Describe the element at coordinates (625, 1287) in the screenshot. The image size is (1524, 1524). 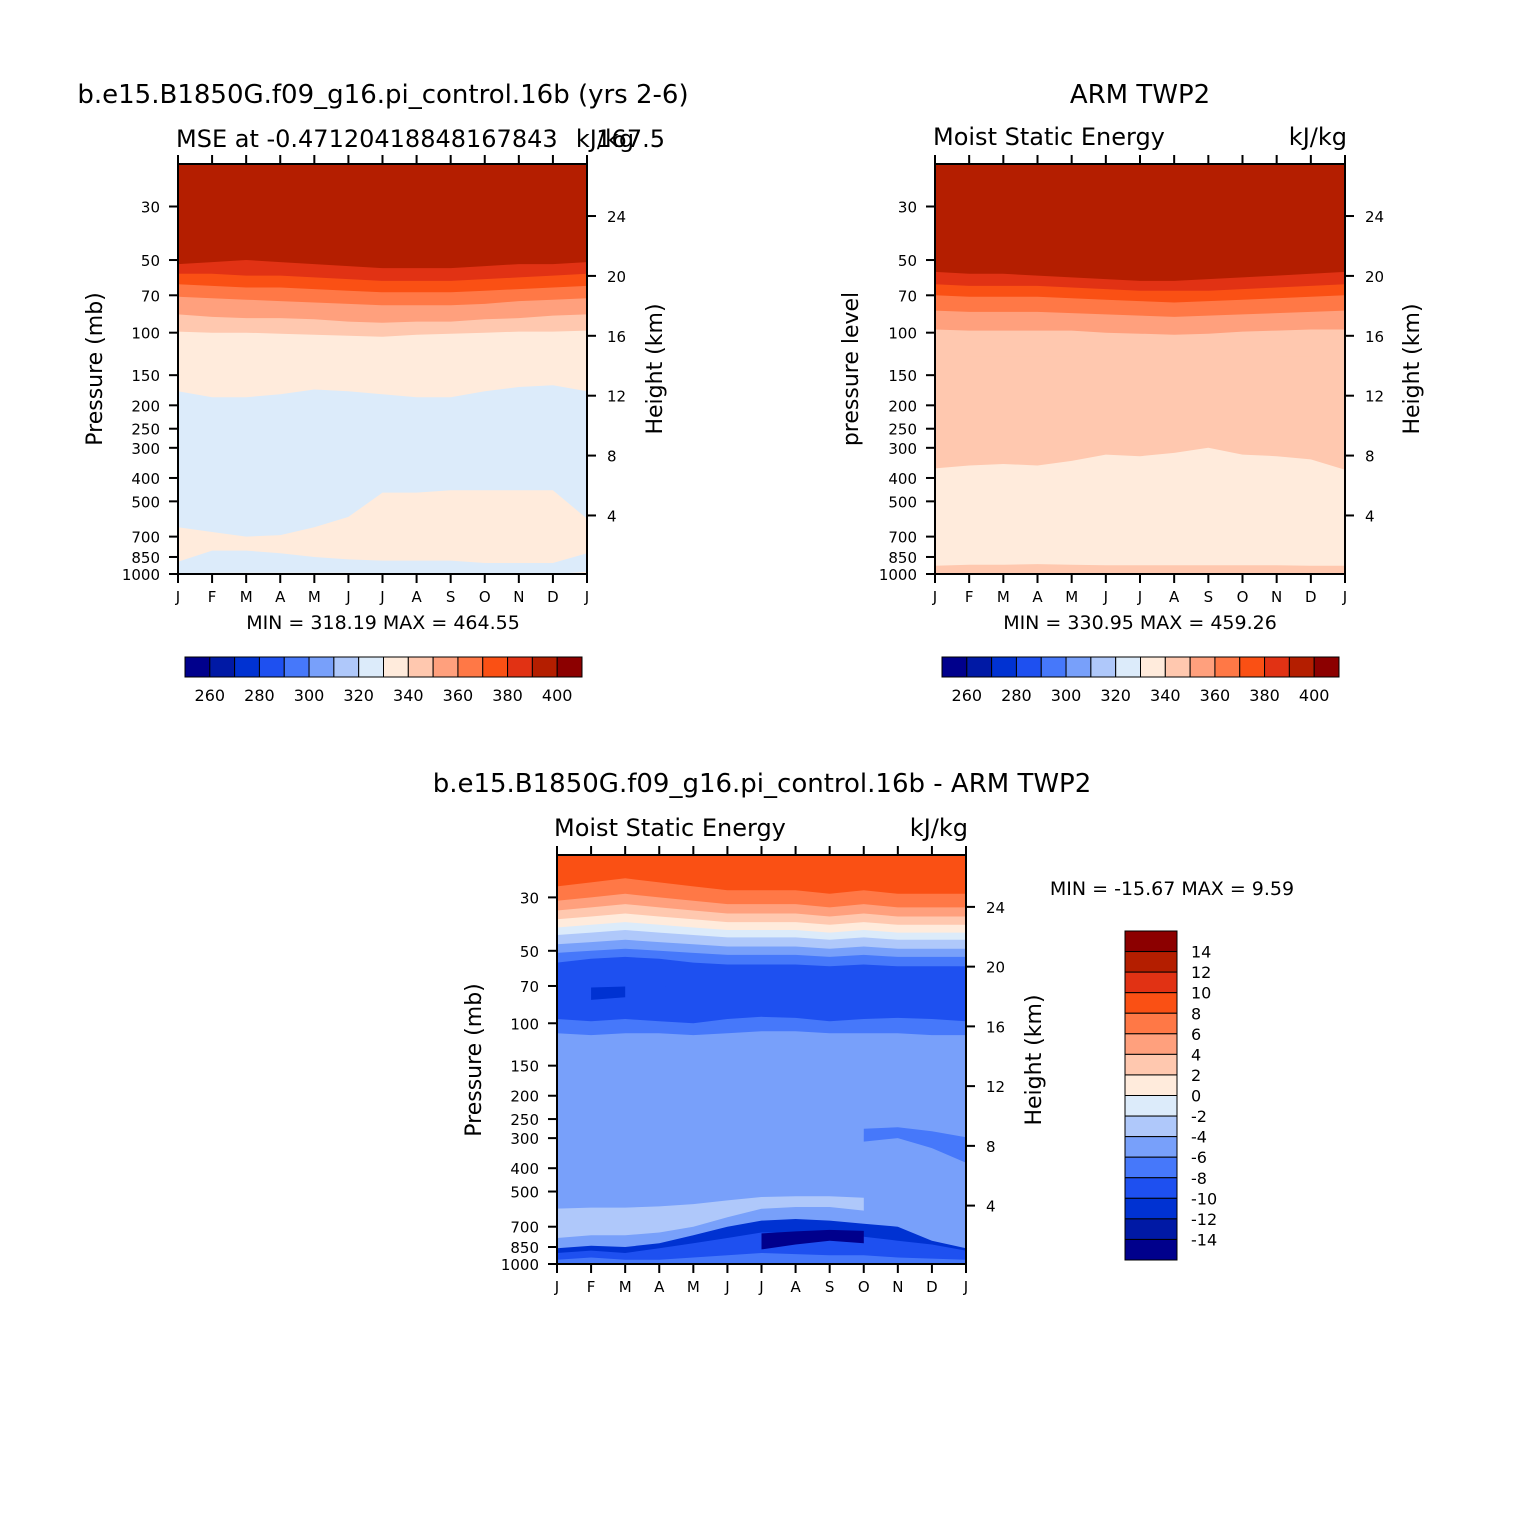
I see `x-tick-label: M` at that location.